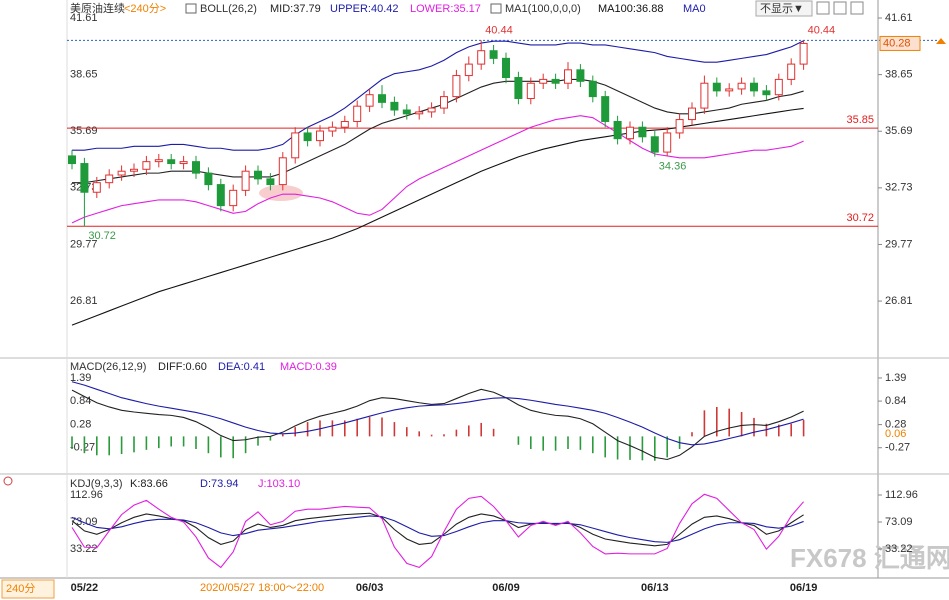 This screenshot has height=600, width=949. I want to click on x-tick-label: 06/13, so click(655, 588).